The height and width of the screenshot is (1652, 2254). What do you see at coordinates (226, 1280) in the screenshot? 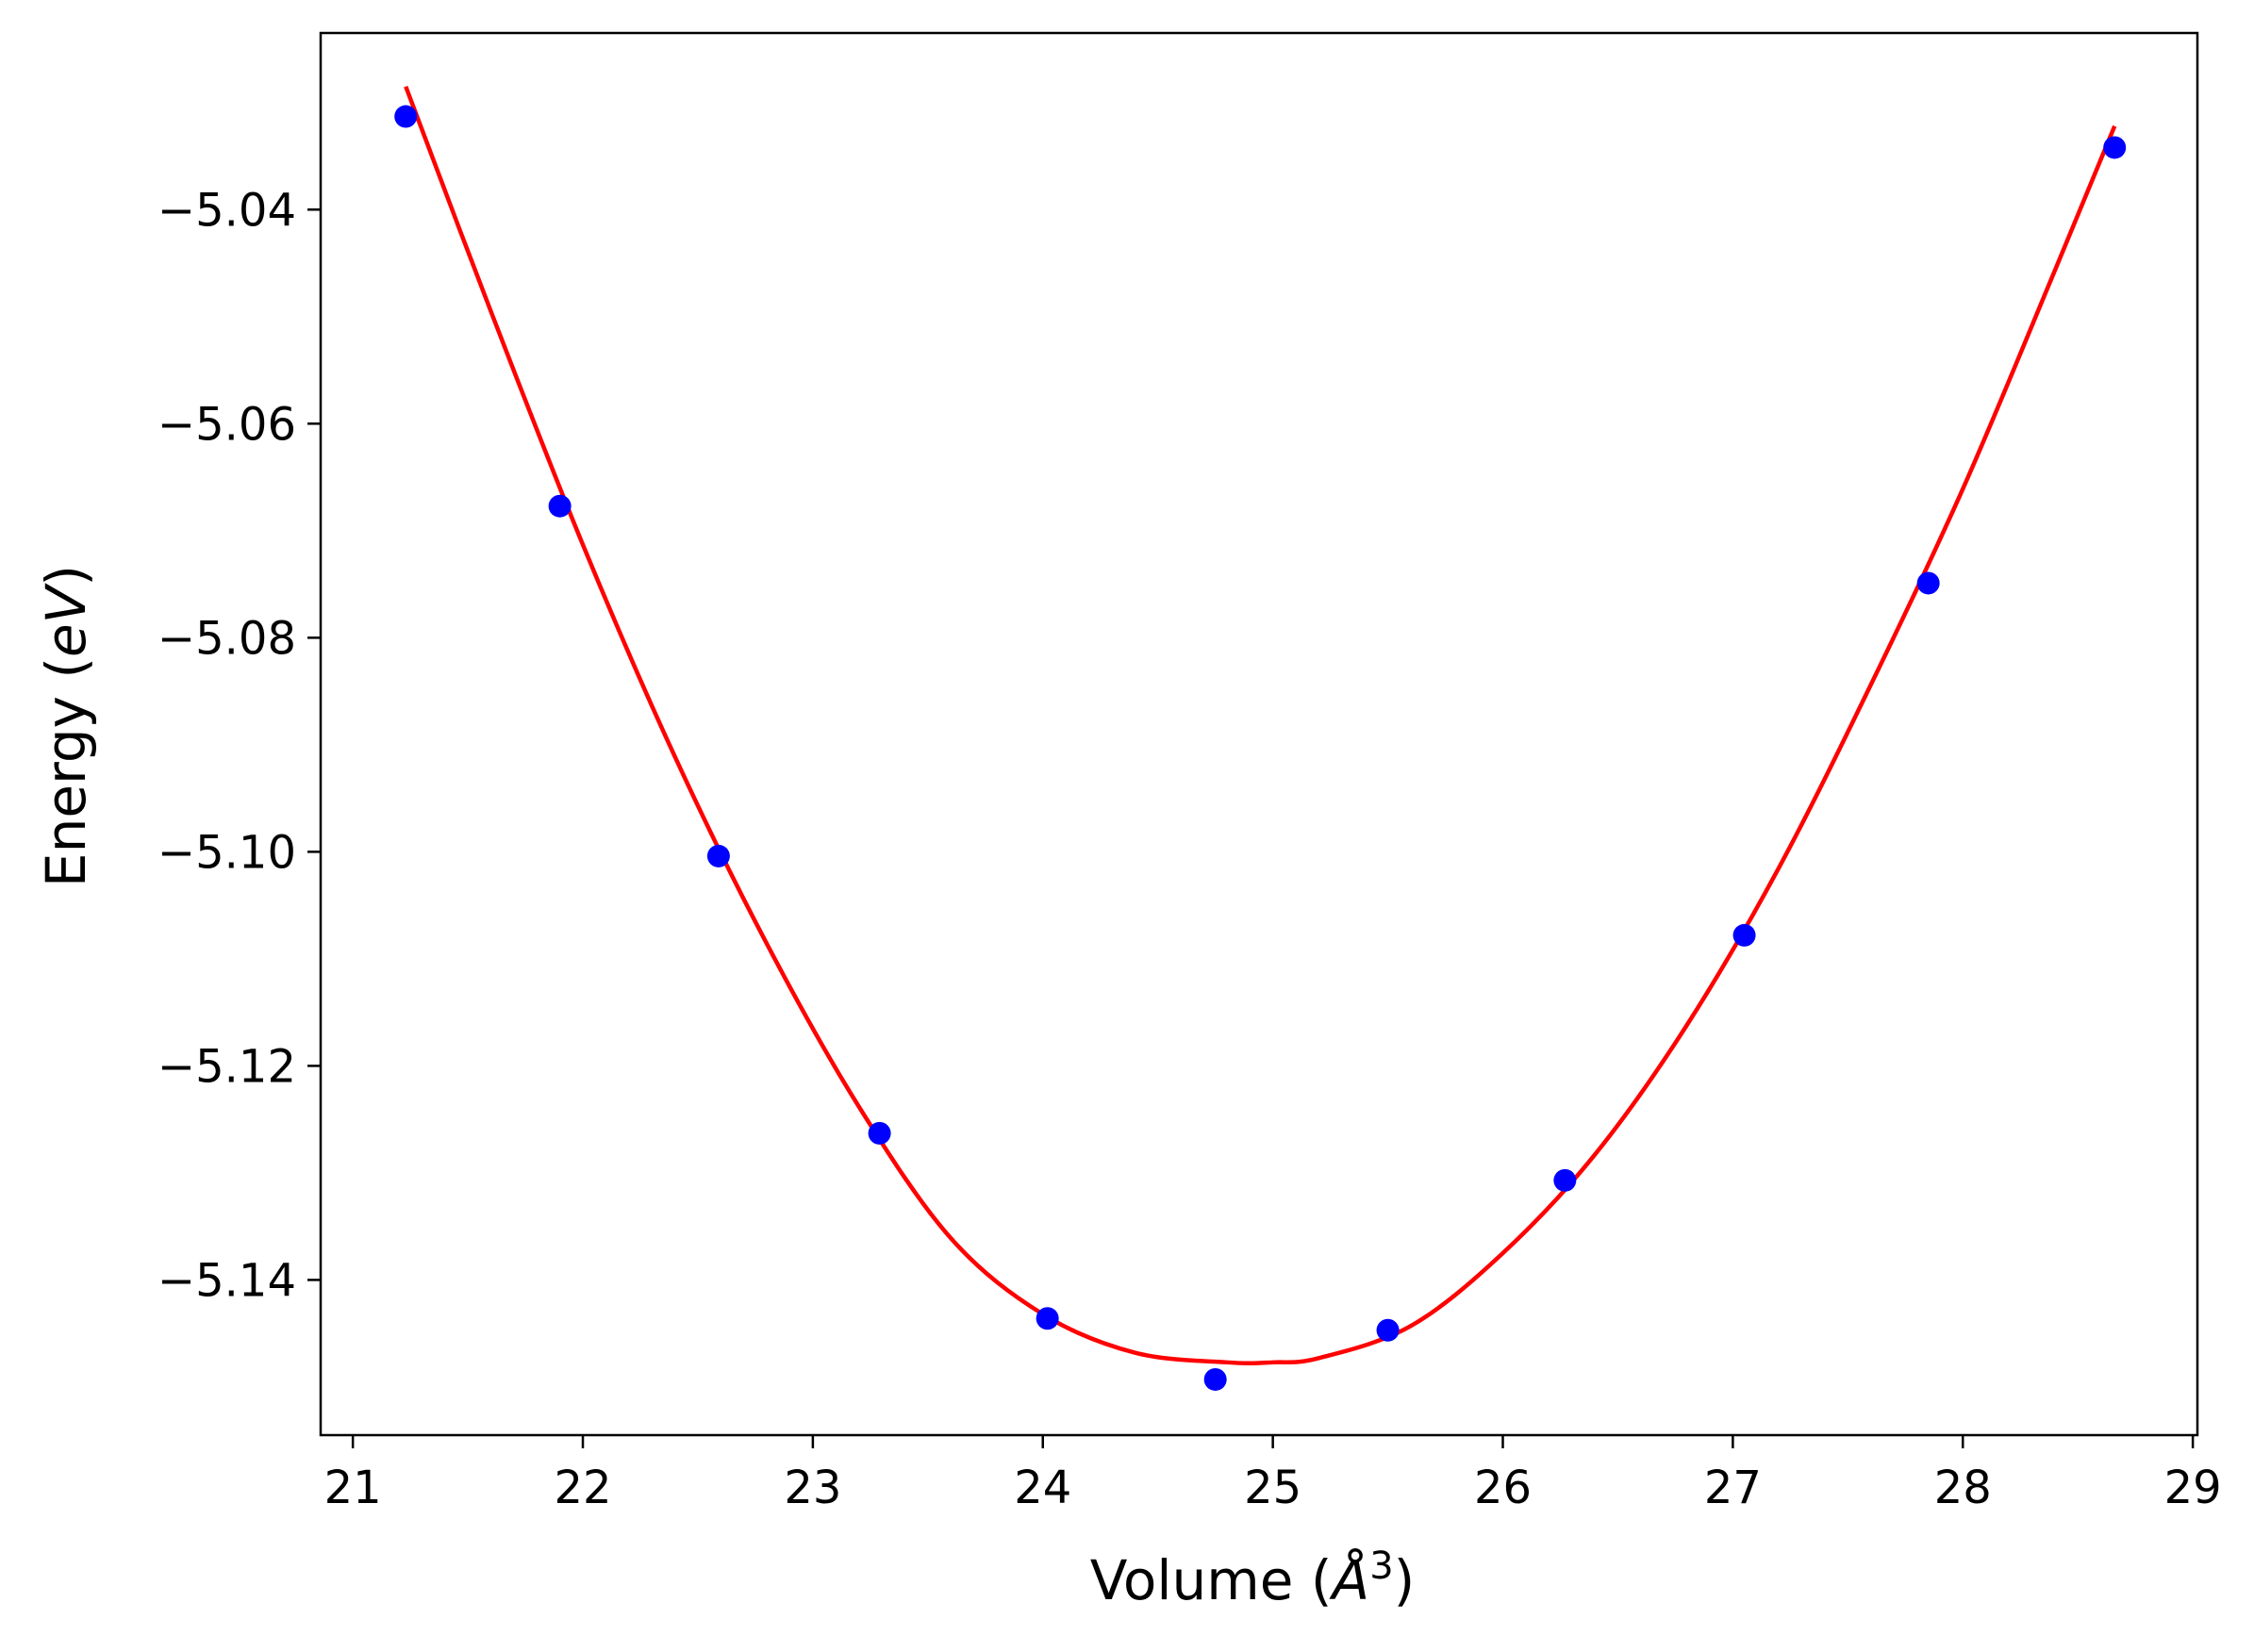
I see `y-tick-label: −5.14` at bounding box center [226, 1280].